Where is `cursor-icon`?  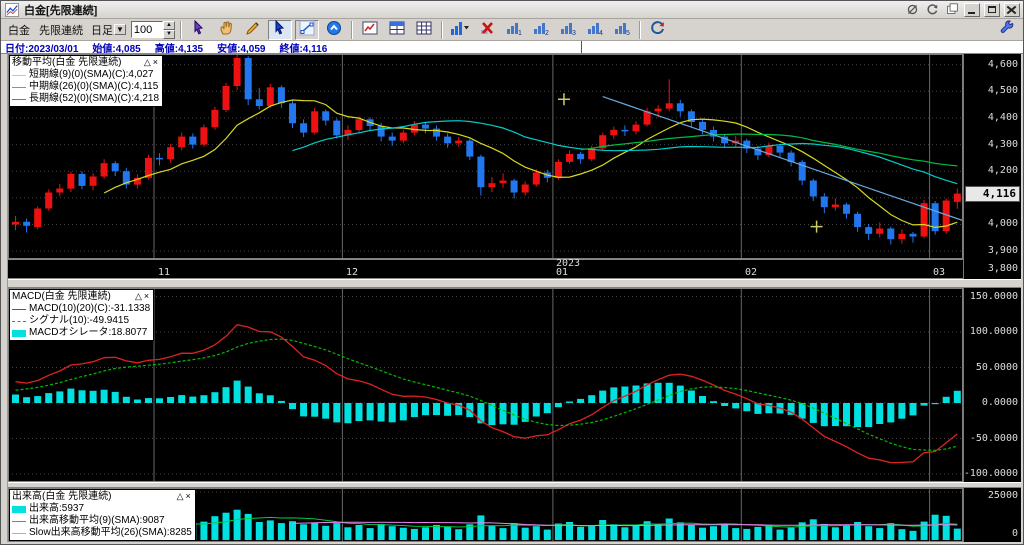
cursor-icon is located at coordinates (199, 29).